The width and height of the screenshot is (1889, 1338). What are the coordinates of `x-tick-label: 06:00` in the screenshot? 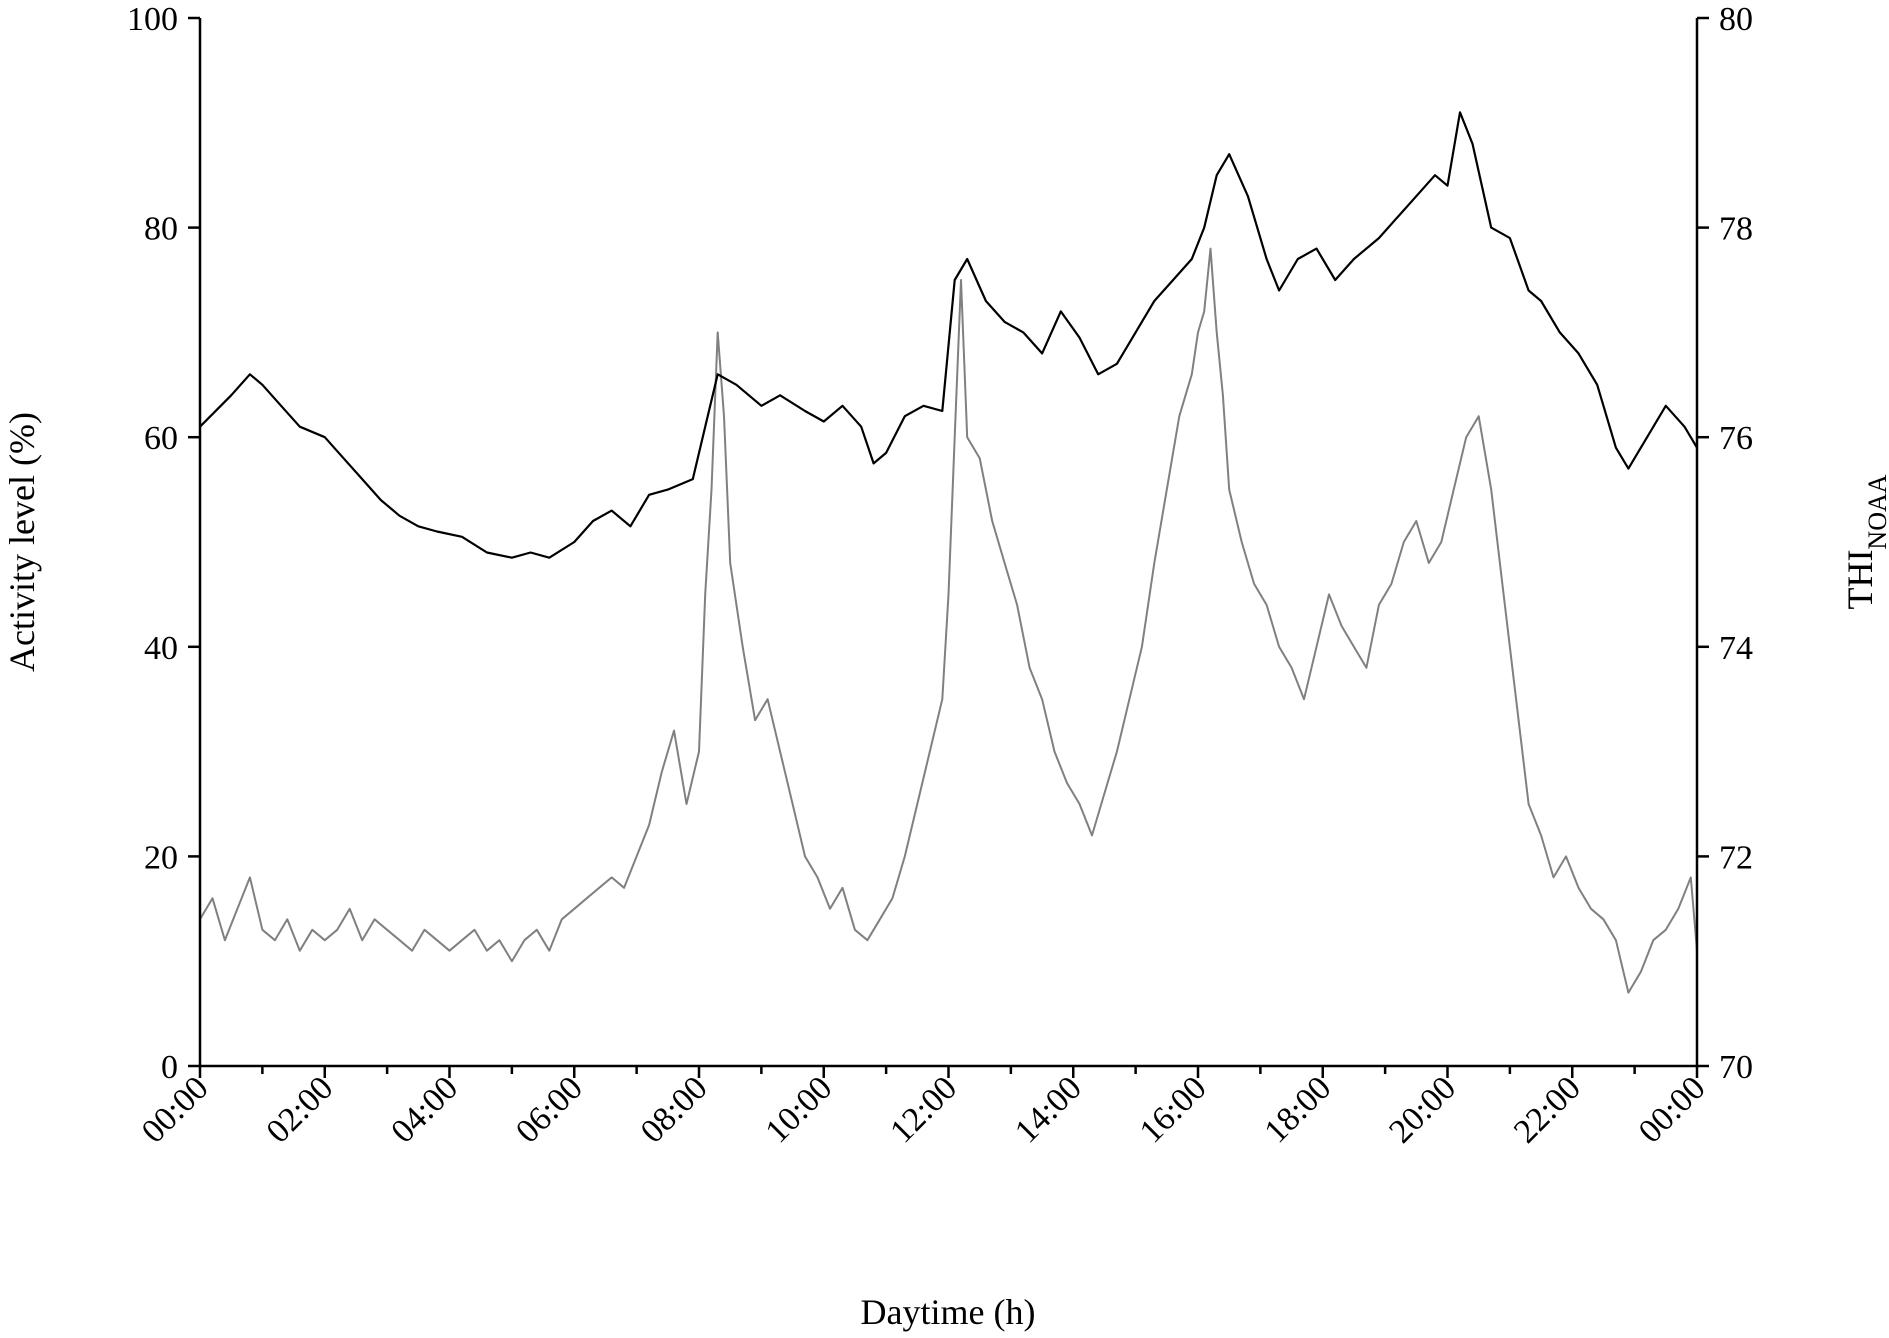 It's located at (549, 1109).